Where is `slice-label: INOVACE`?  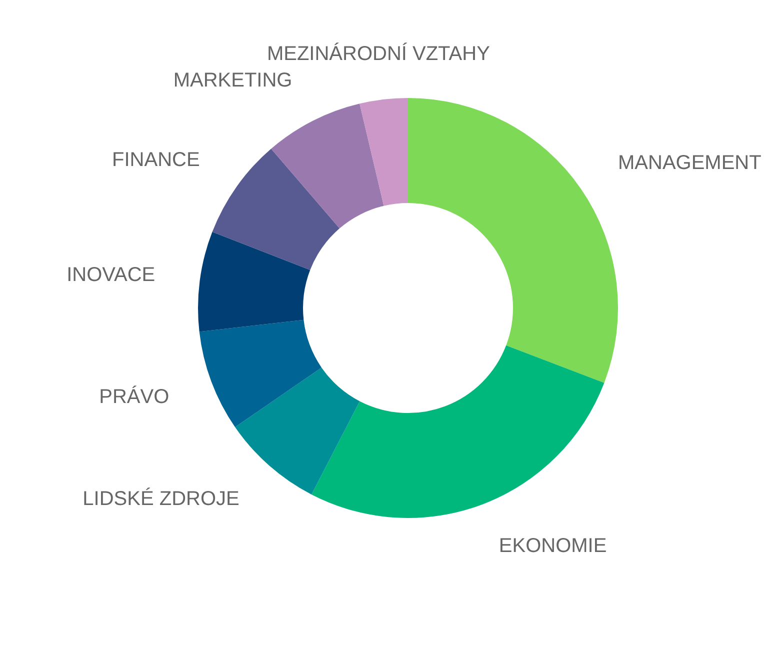
slice-label: INOVACE is located at coordinates (111, 275).